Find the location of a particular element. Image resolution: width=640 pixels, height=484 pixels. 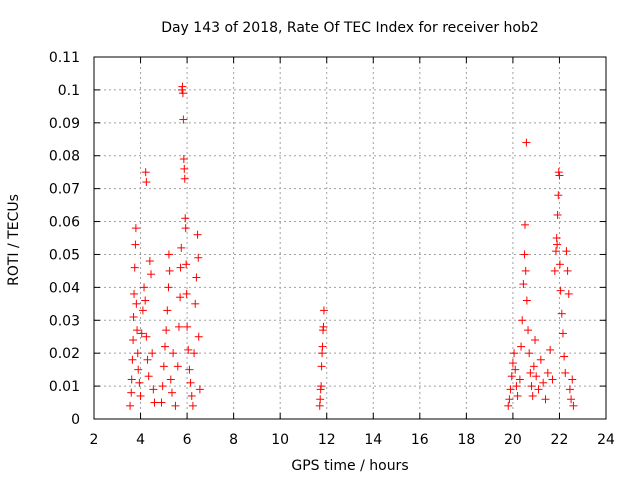

y-tick-label: 0.08 is located at coordinates (64, 157).